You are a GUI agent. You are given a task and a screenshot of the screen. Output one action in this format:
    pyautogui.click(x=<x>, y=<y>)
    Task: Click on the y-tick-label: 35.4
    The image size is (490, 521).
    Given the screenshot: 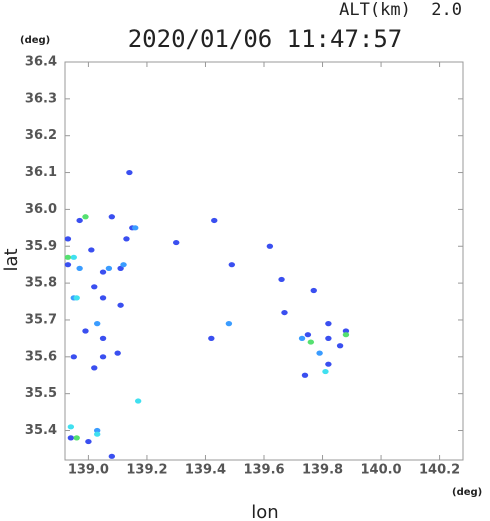 What is the action you would take?
    pyautogui.click(x=41, y=430)
    